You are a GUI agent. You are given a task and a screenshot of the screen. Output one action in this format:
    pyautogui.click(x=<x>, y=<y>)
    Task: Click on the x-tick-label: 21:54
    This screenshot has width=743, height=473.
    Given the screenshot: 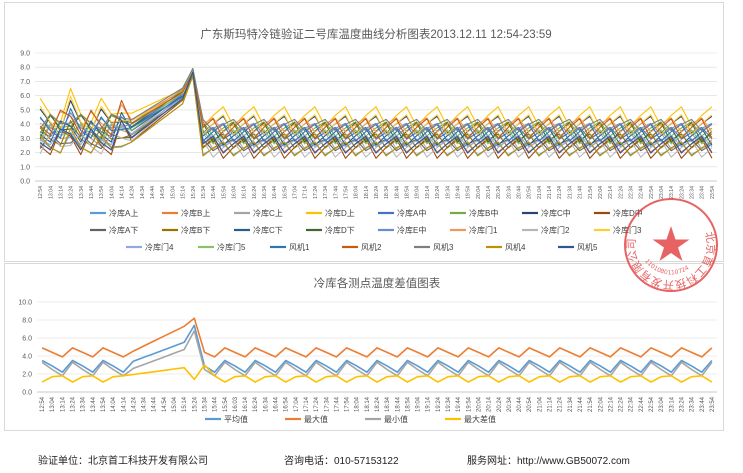 What is the action you would take?
    pyautogui.click(x=591, y=192)
    